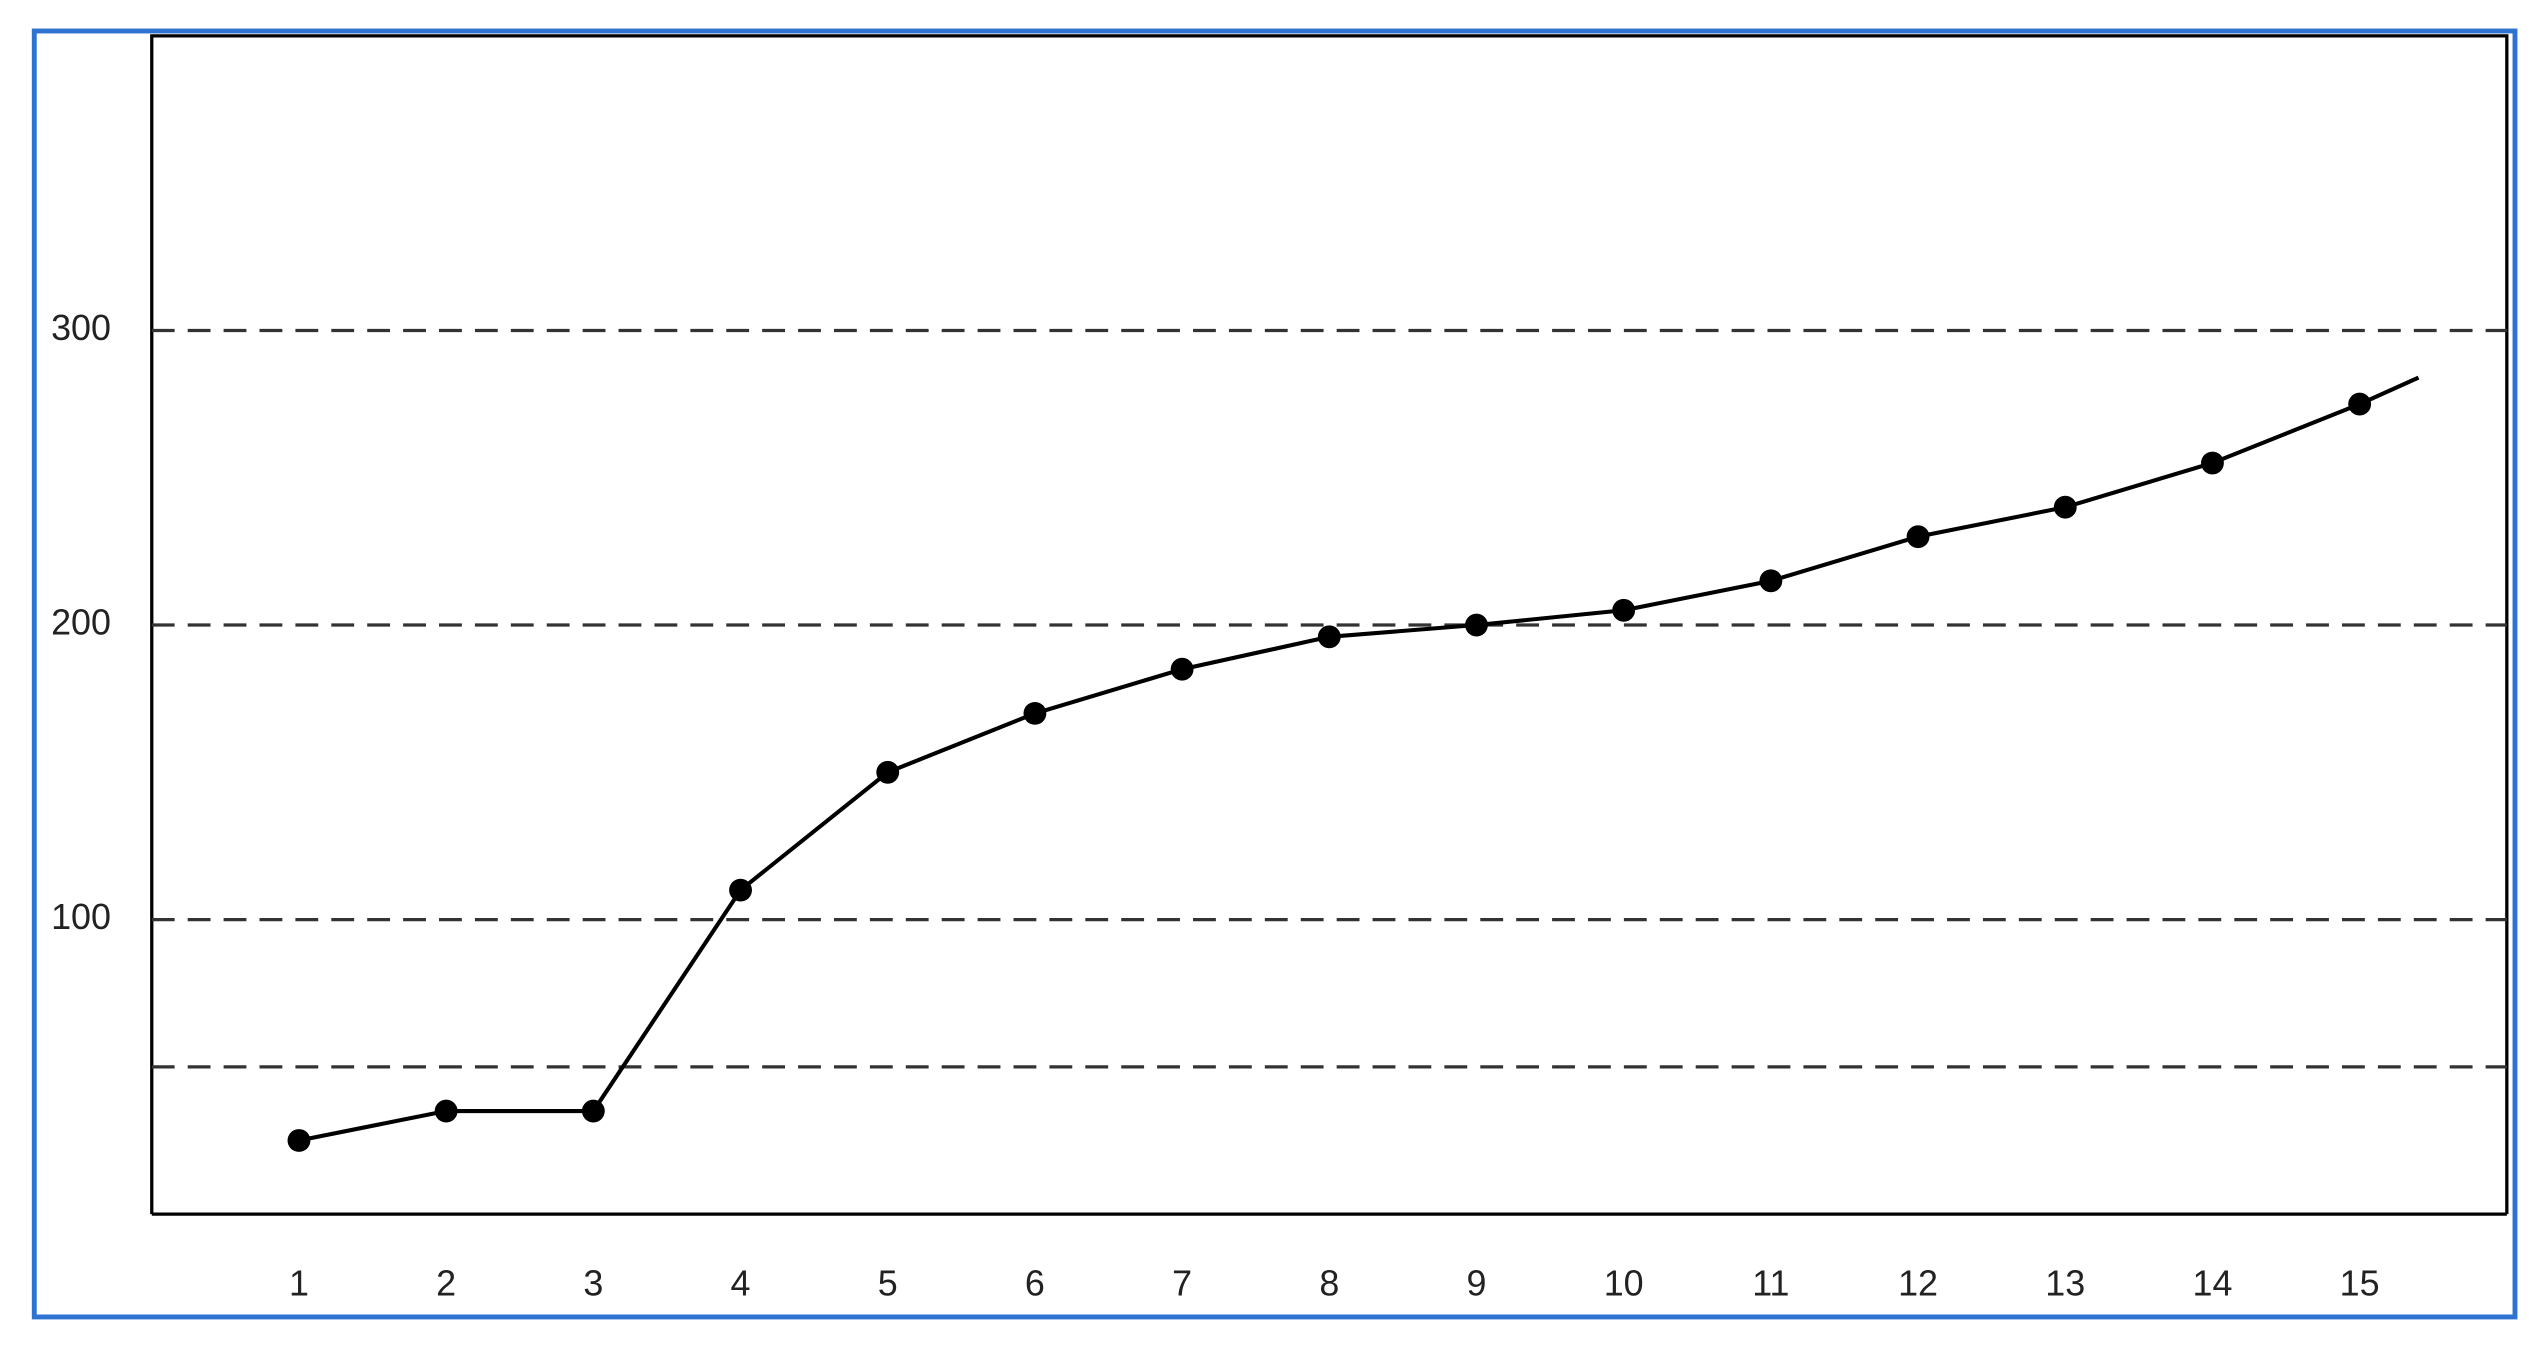 This screenshot has width=2546, height=1361. What do you see at coordinates (2212, 1283) in the screenshot?
I see `x-tick-label: 14` at bounding box center [2212, 1283].